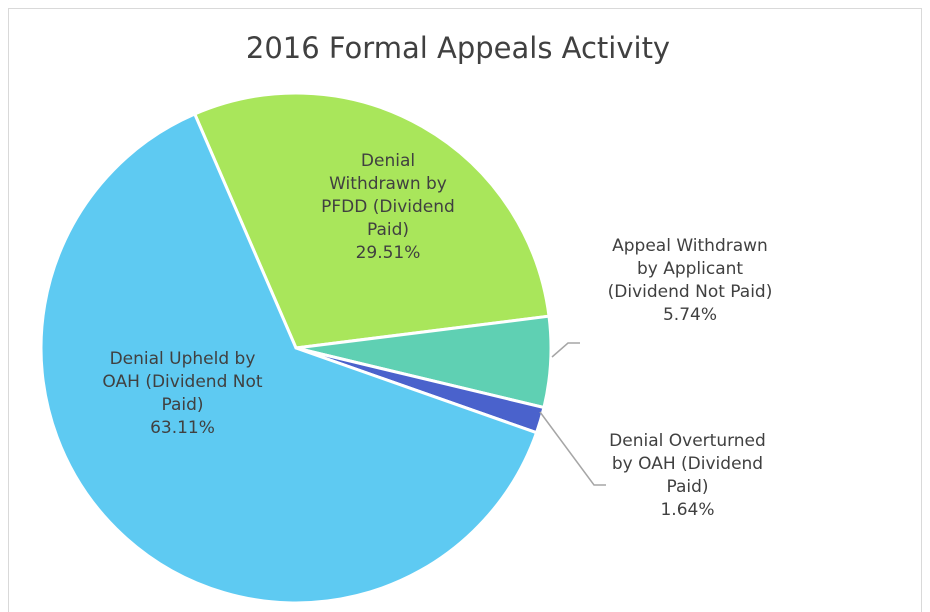  I want to click on category-label: Denial Overturned by OAH (Dividend Paid), so click(687, 464).